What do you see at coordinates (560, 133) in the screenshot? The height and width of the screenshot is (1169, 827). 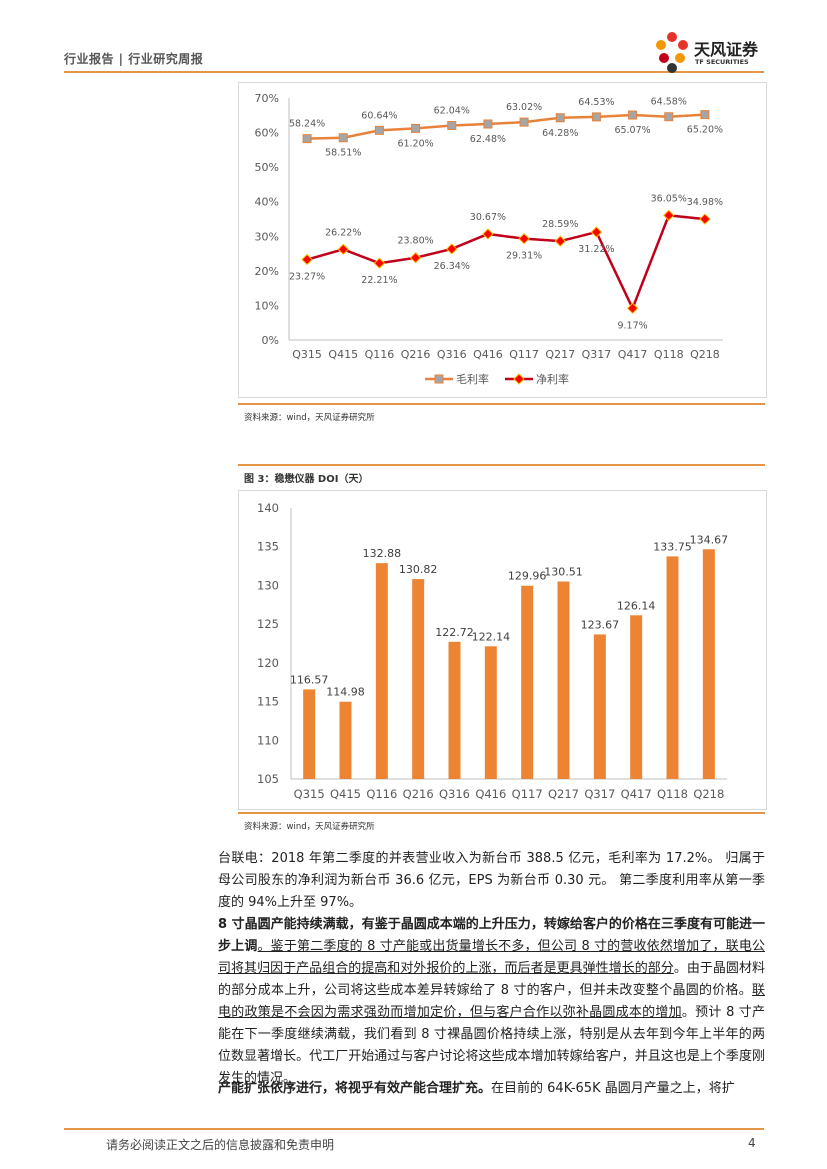 I see `data-label: 64.28%` at bounding box center [560, 133].